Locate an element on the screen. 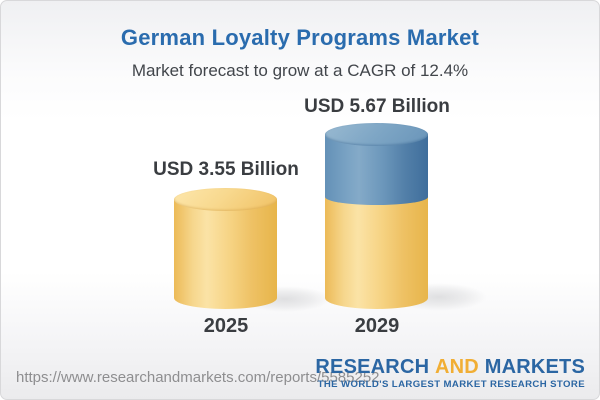 The image size is (600, 400). bar-2025-year-label: 2025 is located at coordinates (226, 326).